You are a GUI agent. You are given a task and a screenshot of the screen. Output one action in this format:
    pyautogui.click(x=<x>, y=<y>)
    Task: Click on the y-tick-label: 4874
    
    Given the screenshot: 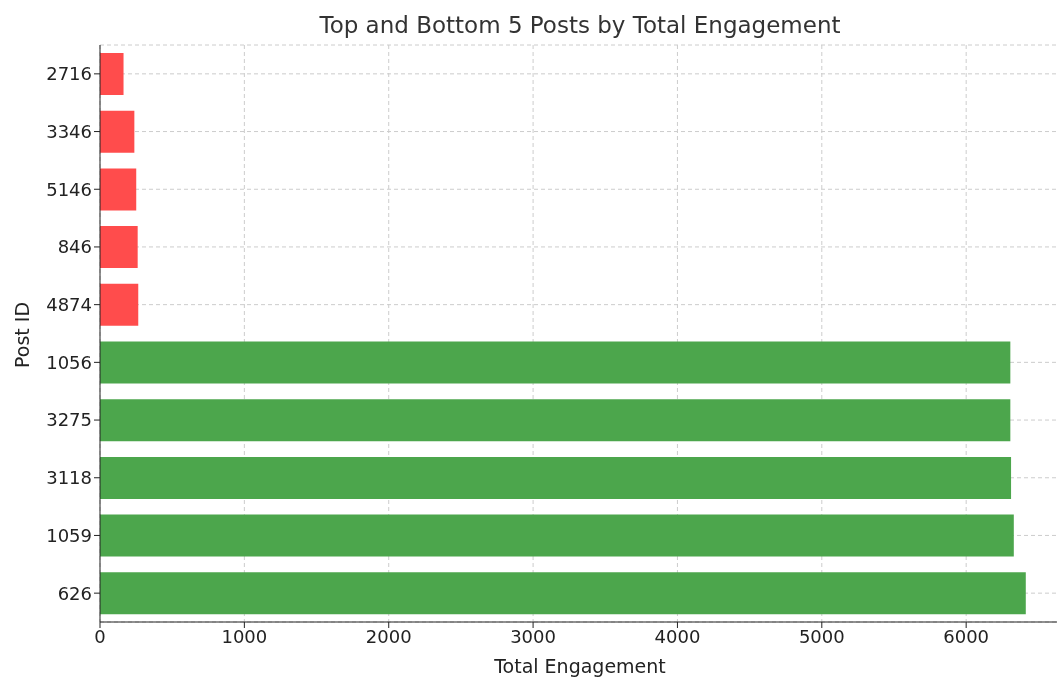 What is the action you would take?
    pyautogui.click(x=69, y=305)
    